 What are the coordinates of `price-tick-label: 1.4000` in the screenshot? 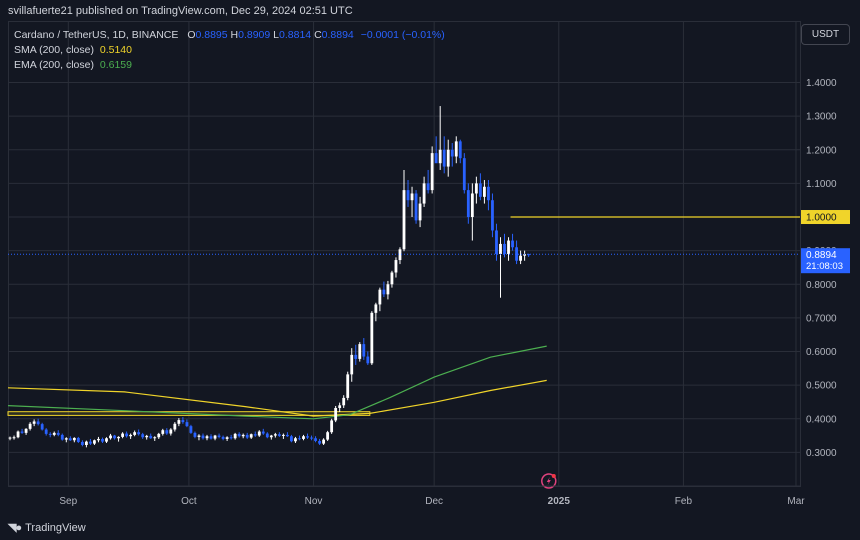 It's located at (821, 83).